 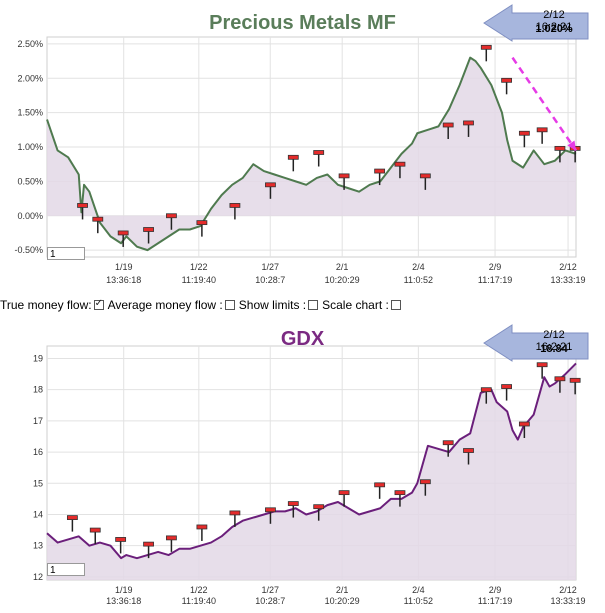 What do you see at coordinates (544, 104) in the screenshot?
I see `top-trend-arrow-line` at bounding box center [544, 104].